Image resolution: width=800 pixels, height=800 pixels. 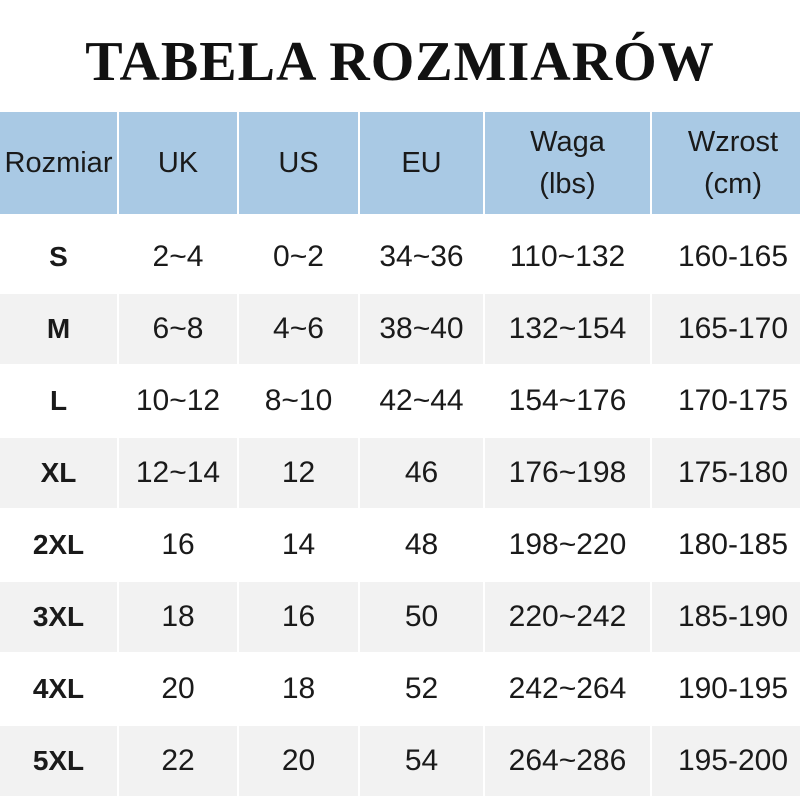 I want to click on table-cell: 176~198, so click(x=567, y=474).